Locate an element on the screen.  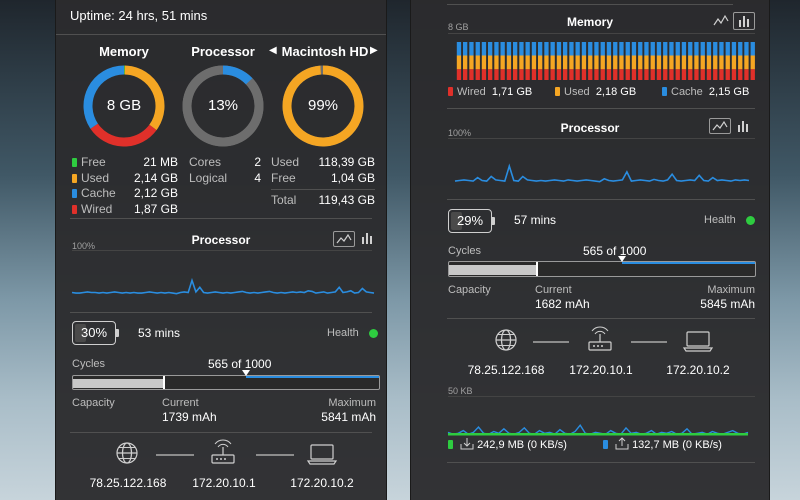
cycles-label: Cycles is located at coordinates (465, 251).